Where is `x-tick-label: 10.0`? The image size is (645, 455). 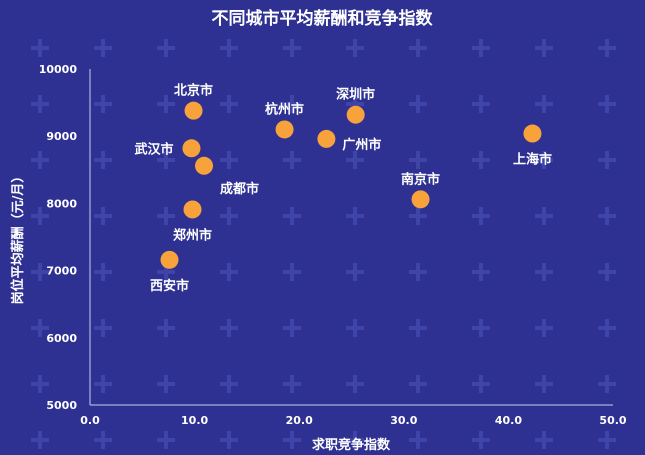
x-tick-label: 10.0 is located at coordinates (194, 420).